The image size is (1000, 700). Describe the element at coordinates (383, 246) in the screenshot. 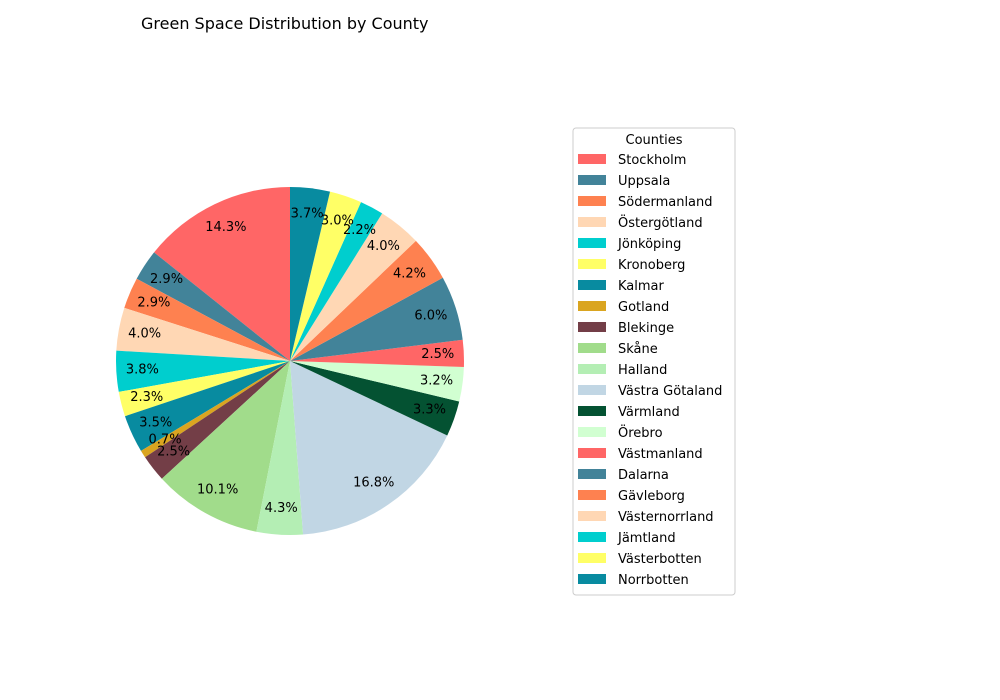

I see `pct-label-vasternorrland: 4.0%` at that location.